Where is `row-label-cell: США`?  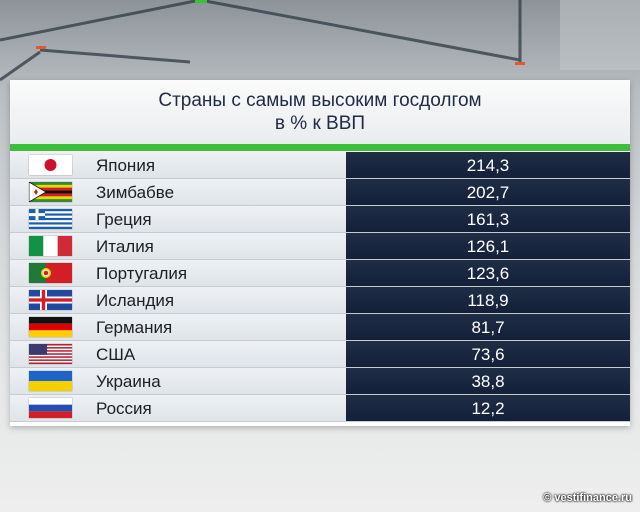 row-label-cell: США is located at coordinates (178, 354).